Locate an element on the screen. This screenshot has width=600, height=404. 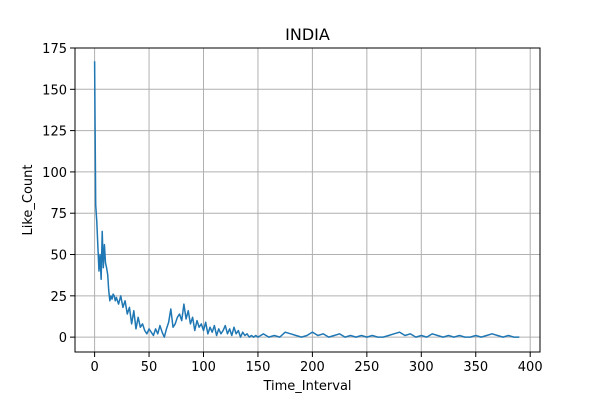
chart-title: INDIA is located at coordinates (307, 34).